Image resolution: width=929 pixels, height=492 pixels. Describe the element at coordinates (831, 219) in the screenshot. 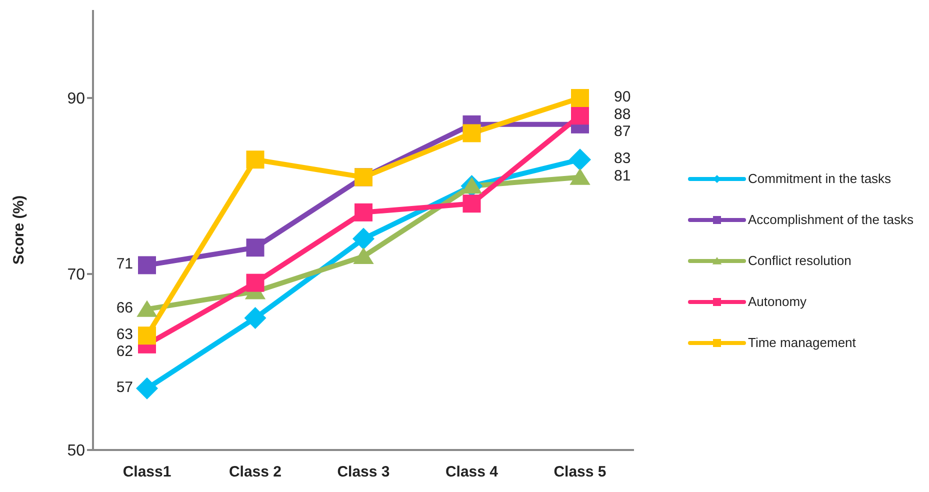

I see `legend-label: Accomplishment of the tasks` at that location.